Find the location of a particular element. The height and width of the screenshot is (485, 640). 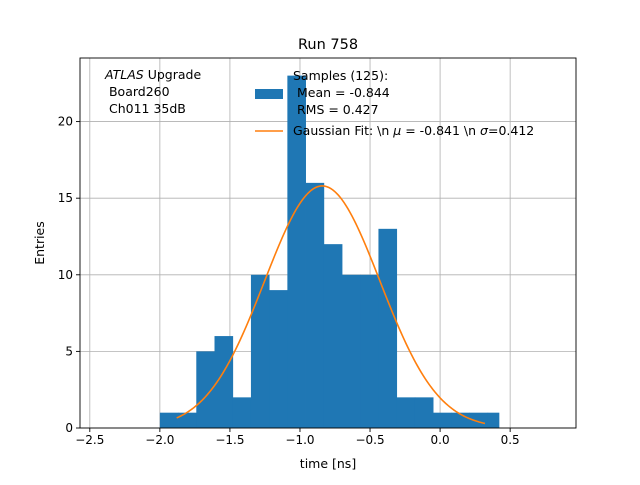

x-tick-label: −1.5 is located at coordinates (229, 440).